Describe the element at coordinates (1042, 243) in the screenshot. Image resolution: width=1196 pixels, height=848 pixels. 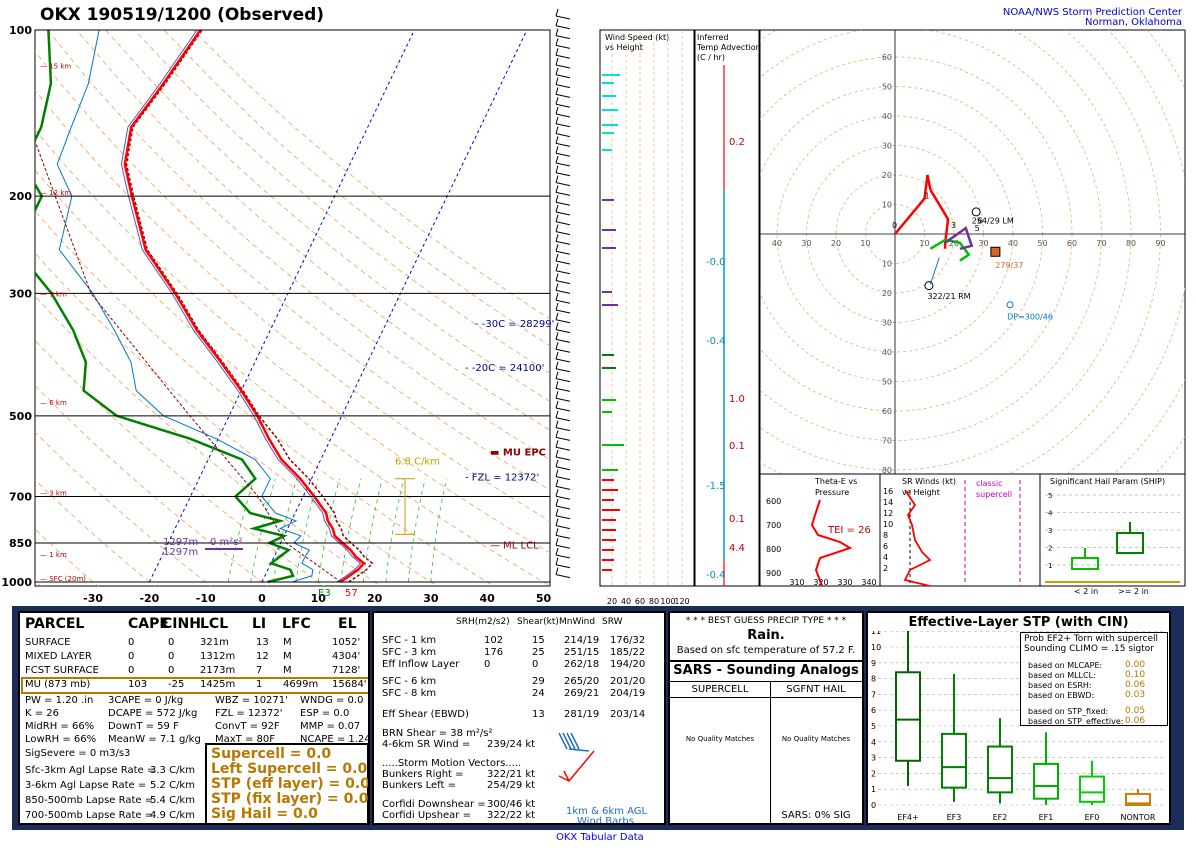
I see `hodo-x-tick: 50` at that location.